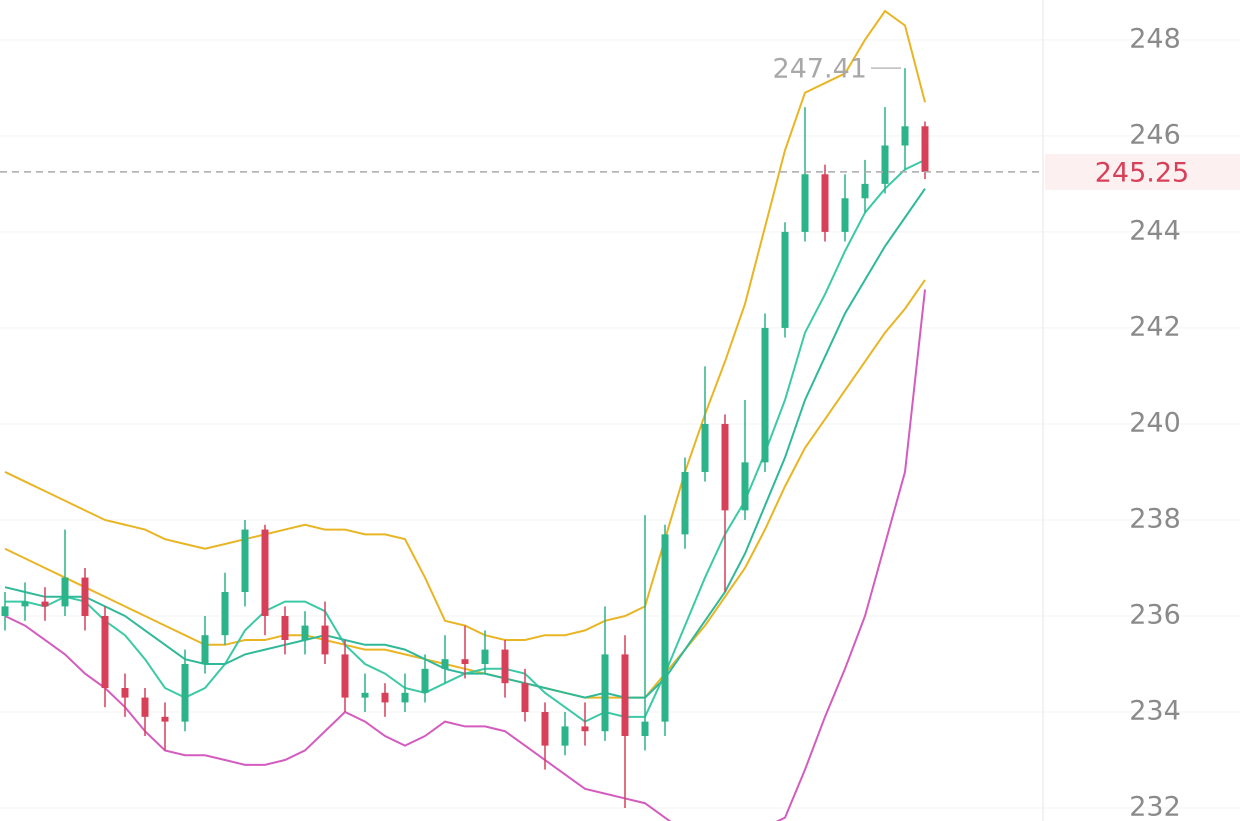 Image resolution: width=1240 pixels, height=821 pixels. Describe the element at coordinates (1155, 38) in the screenshot. I see `y-tick-label: 248` at that location.